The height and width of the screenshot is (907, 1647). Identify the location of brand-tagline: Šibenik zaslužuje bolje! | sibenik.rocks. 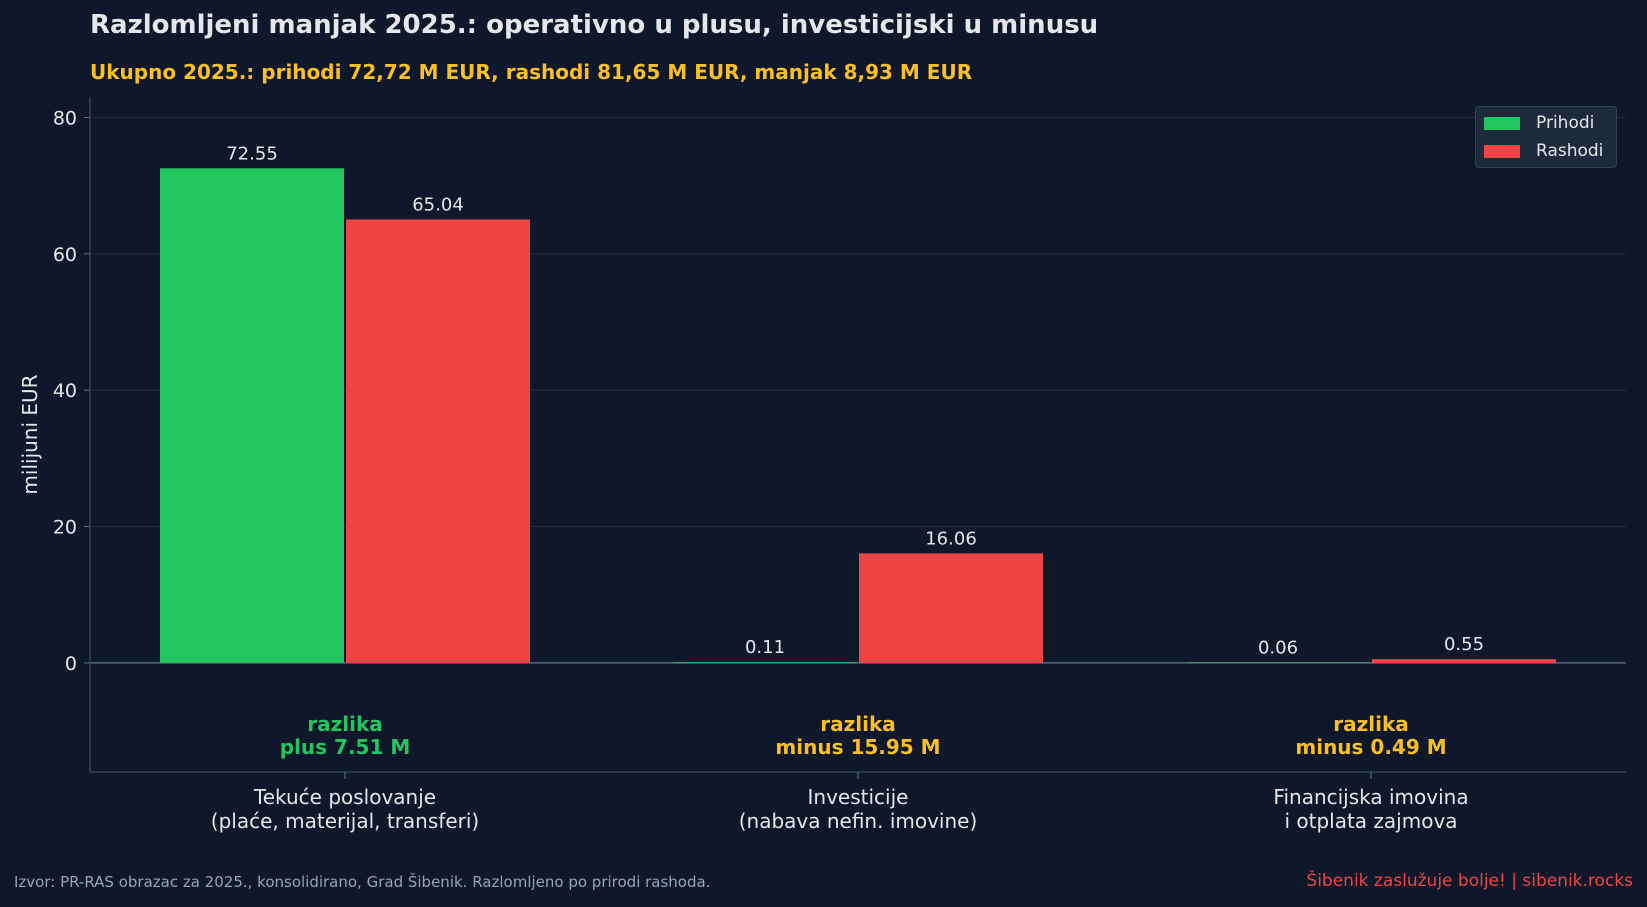
(1469, 881).